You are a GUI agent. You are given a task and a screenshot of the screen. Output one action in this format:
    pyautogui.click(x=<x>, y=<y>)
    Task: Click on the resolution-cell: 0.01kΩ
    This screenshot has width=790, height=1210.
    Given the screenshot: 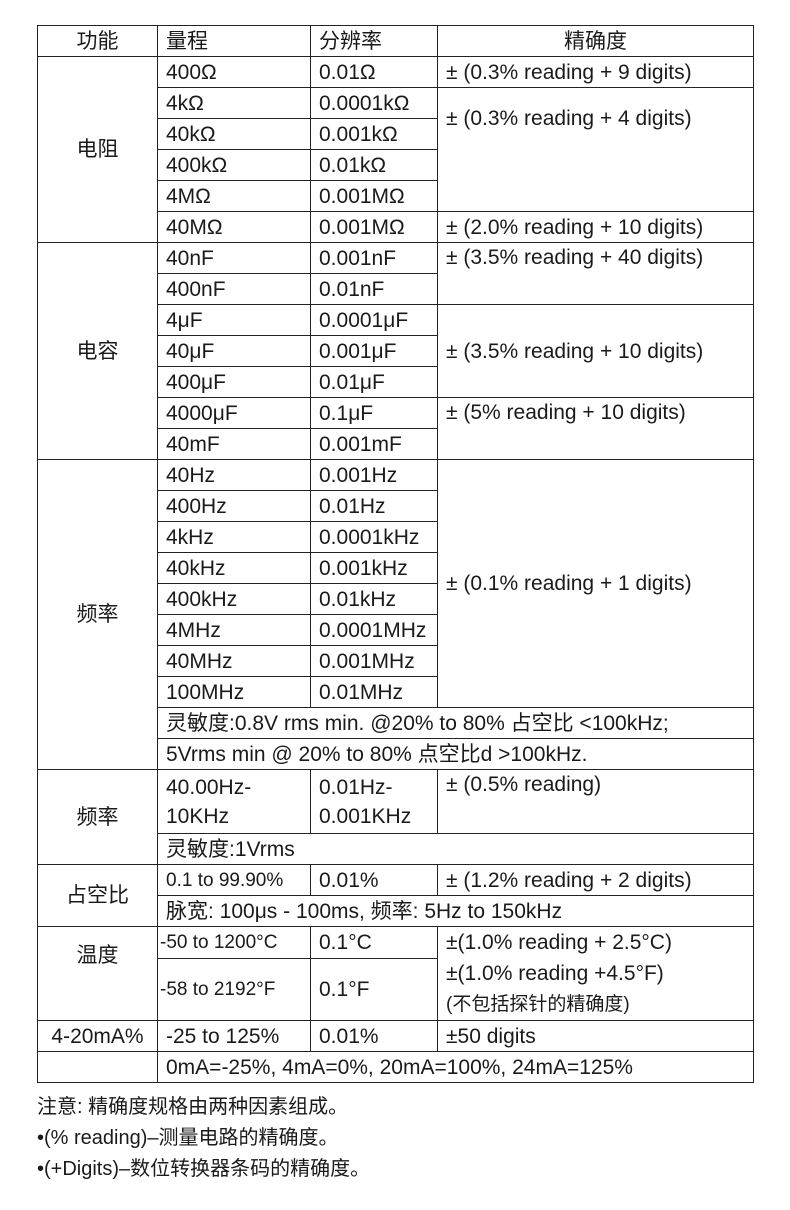 What is the action you would take?
    pyautogui.click(x=374, y=165)
    